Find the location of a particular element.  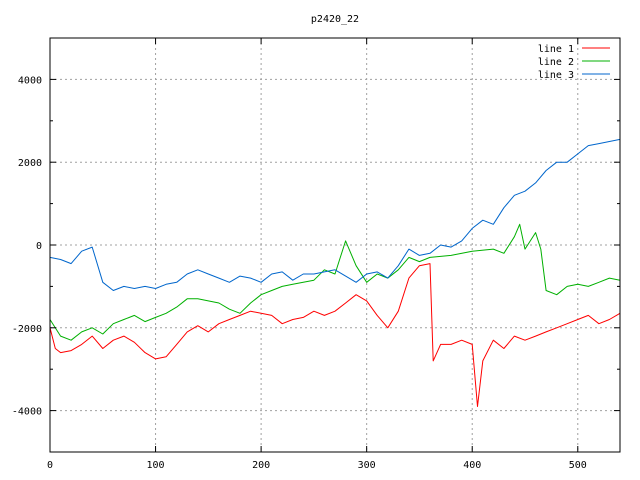

y-tick-label: 4000 is located at coordinates (30, 80).